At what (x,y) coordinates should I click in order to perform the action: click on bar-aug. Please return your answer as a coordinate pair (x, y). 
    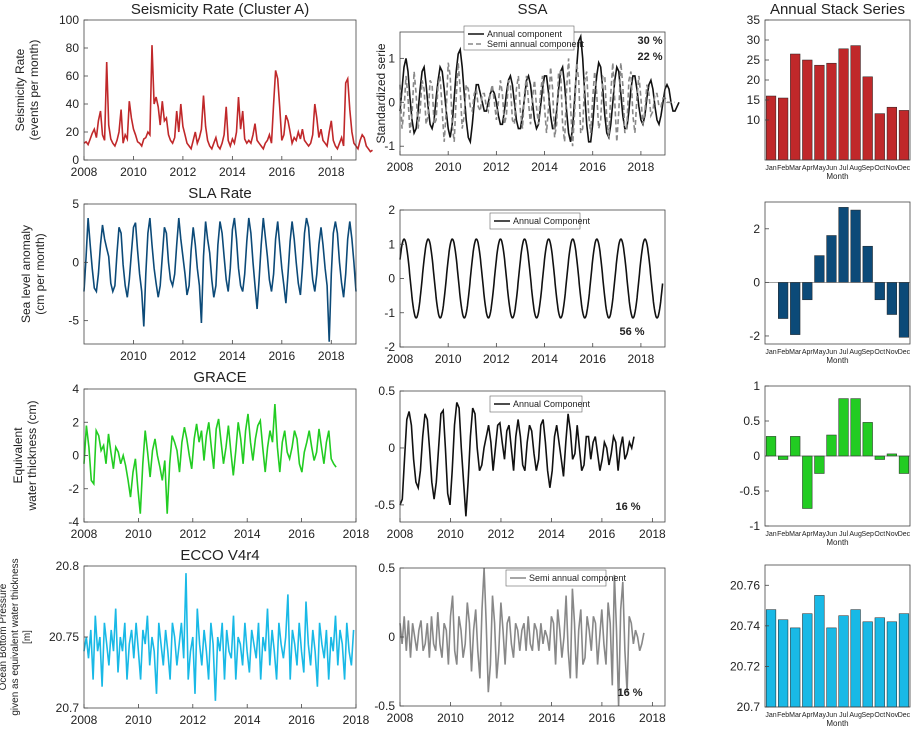
    Looking at the image, I should click on (855, 246).